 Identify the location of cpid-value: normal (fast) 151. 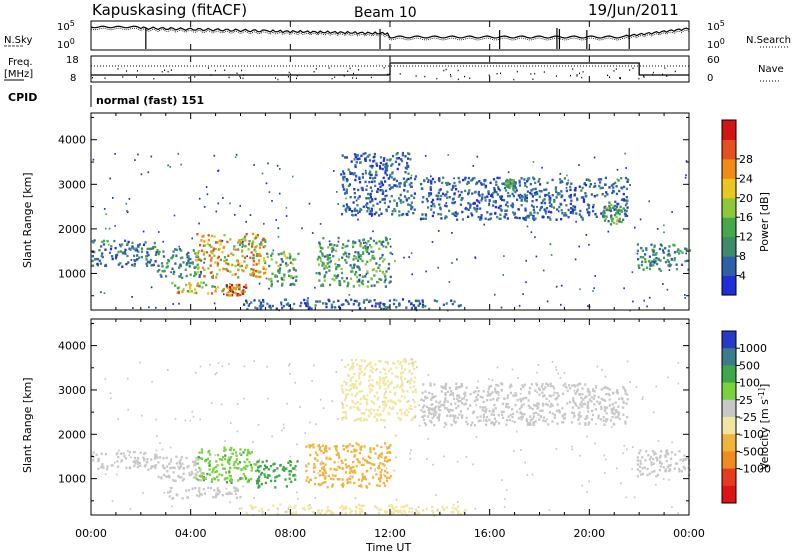
(150, 100).